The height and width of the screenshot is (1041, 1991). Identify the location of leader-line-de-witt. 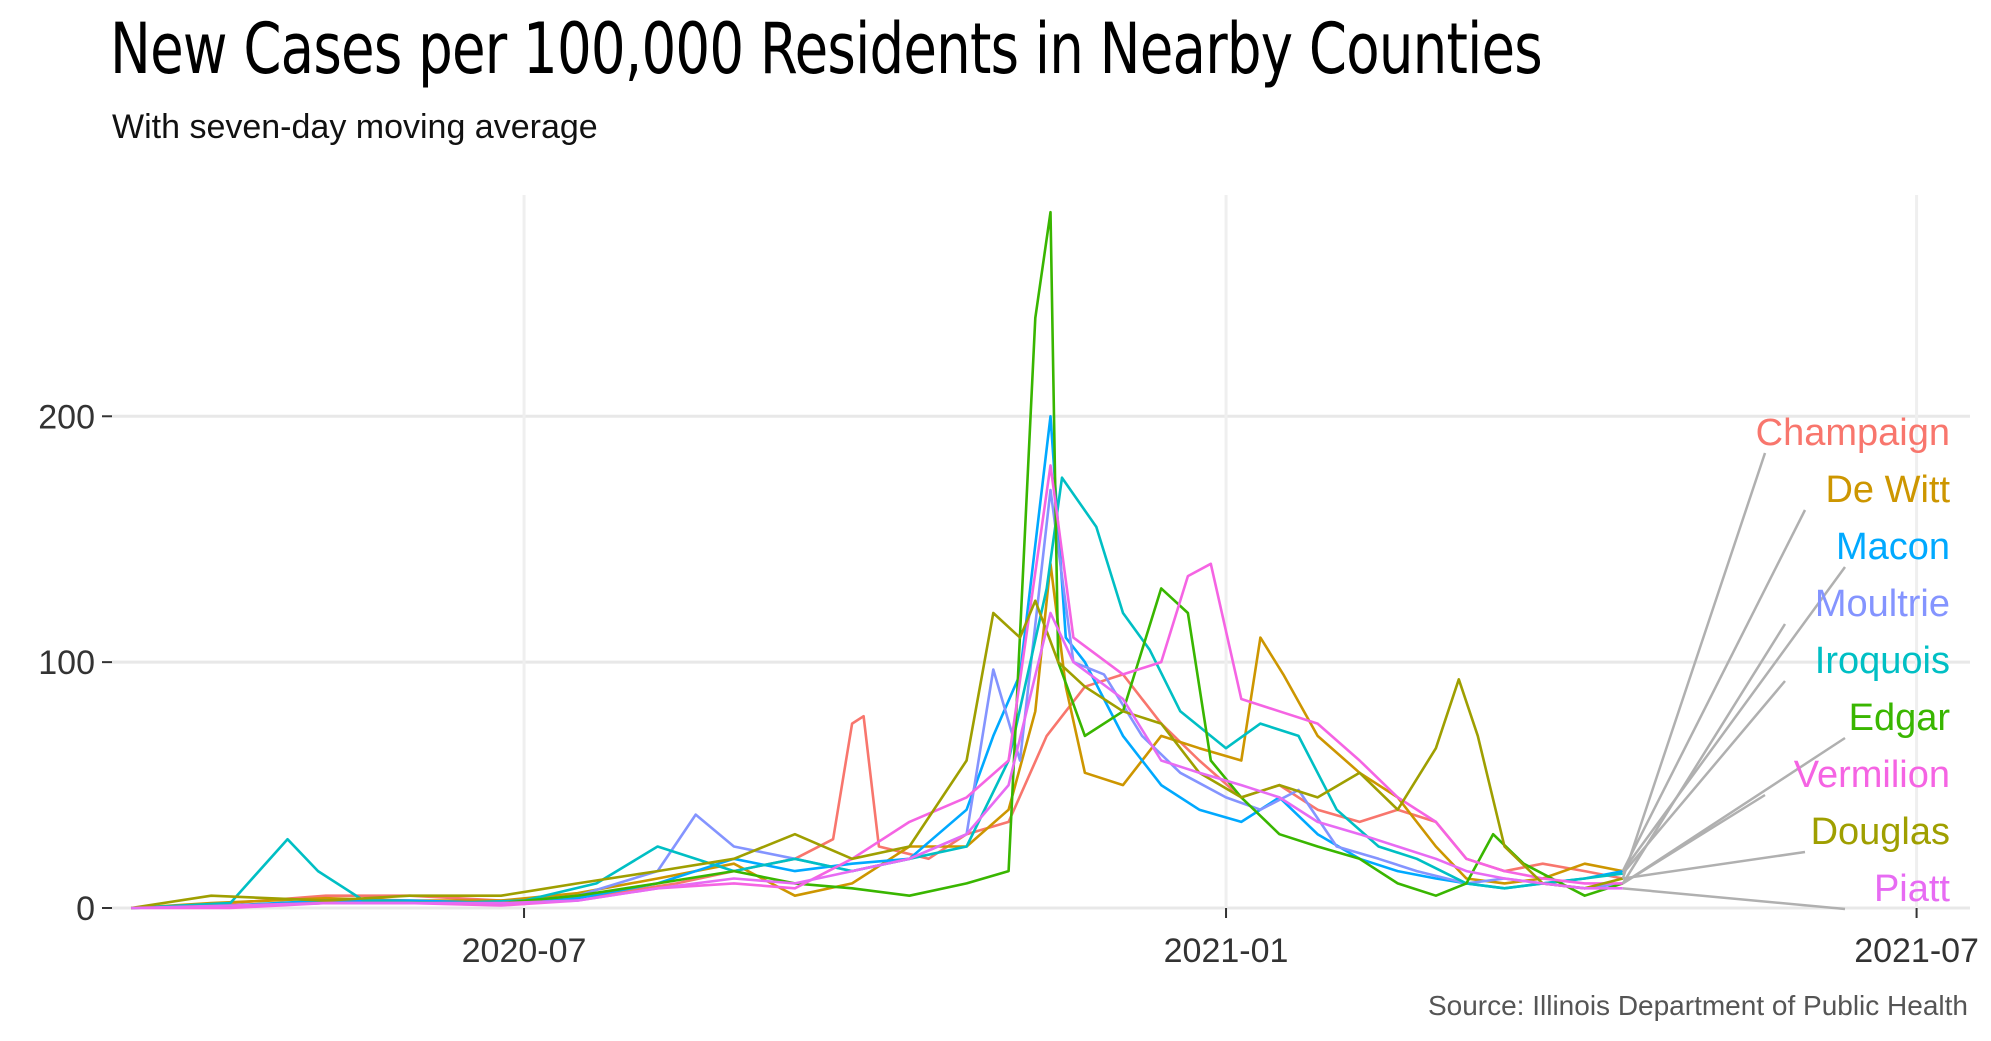
(1714, 690).